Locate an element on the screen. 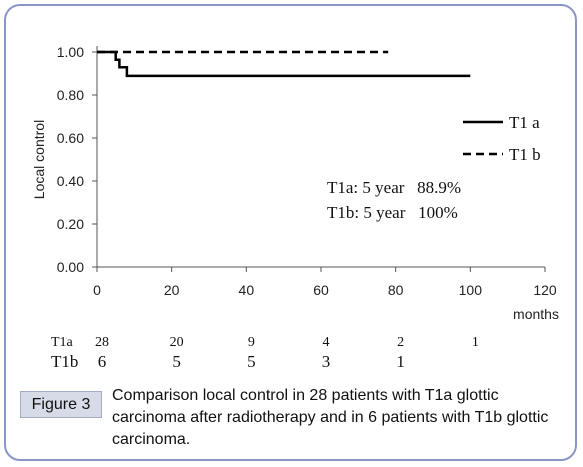 Image resolution: width=583 pixels, height=467 pixels. x-tick-label: 0 is located at coordinates (97, 290).